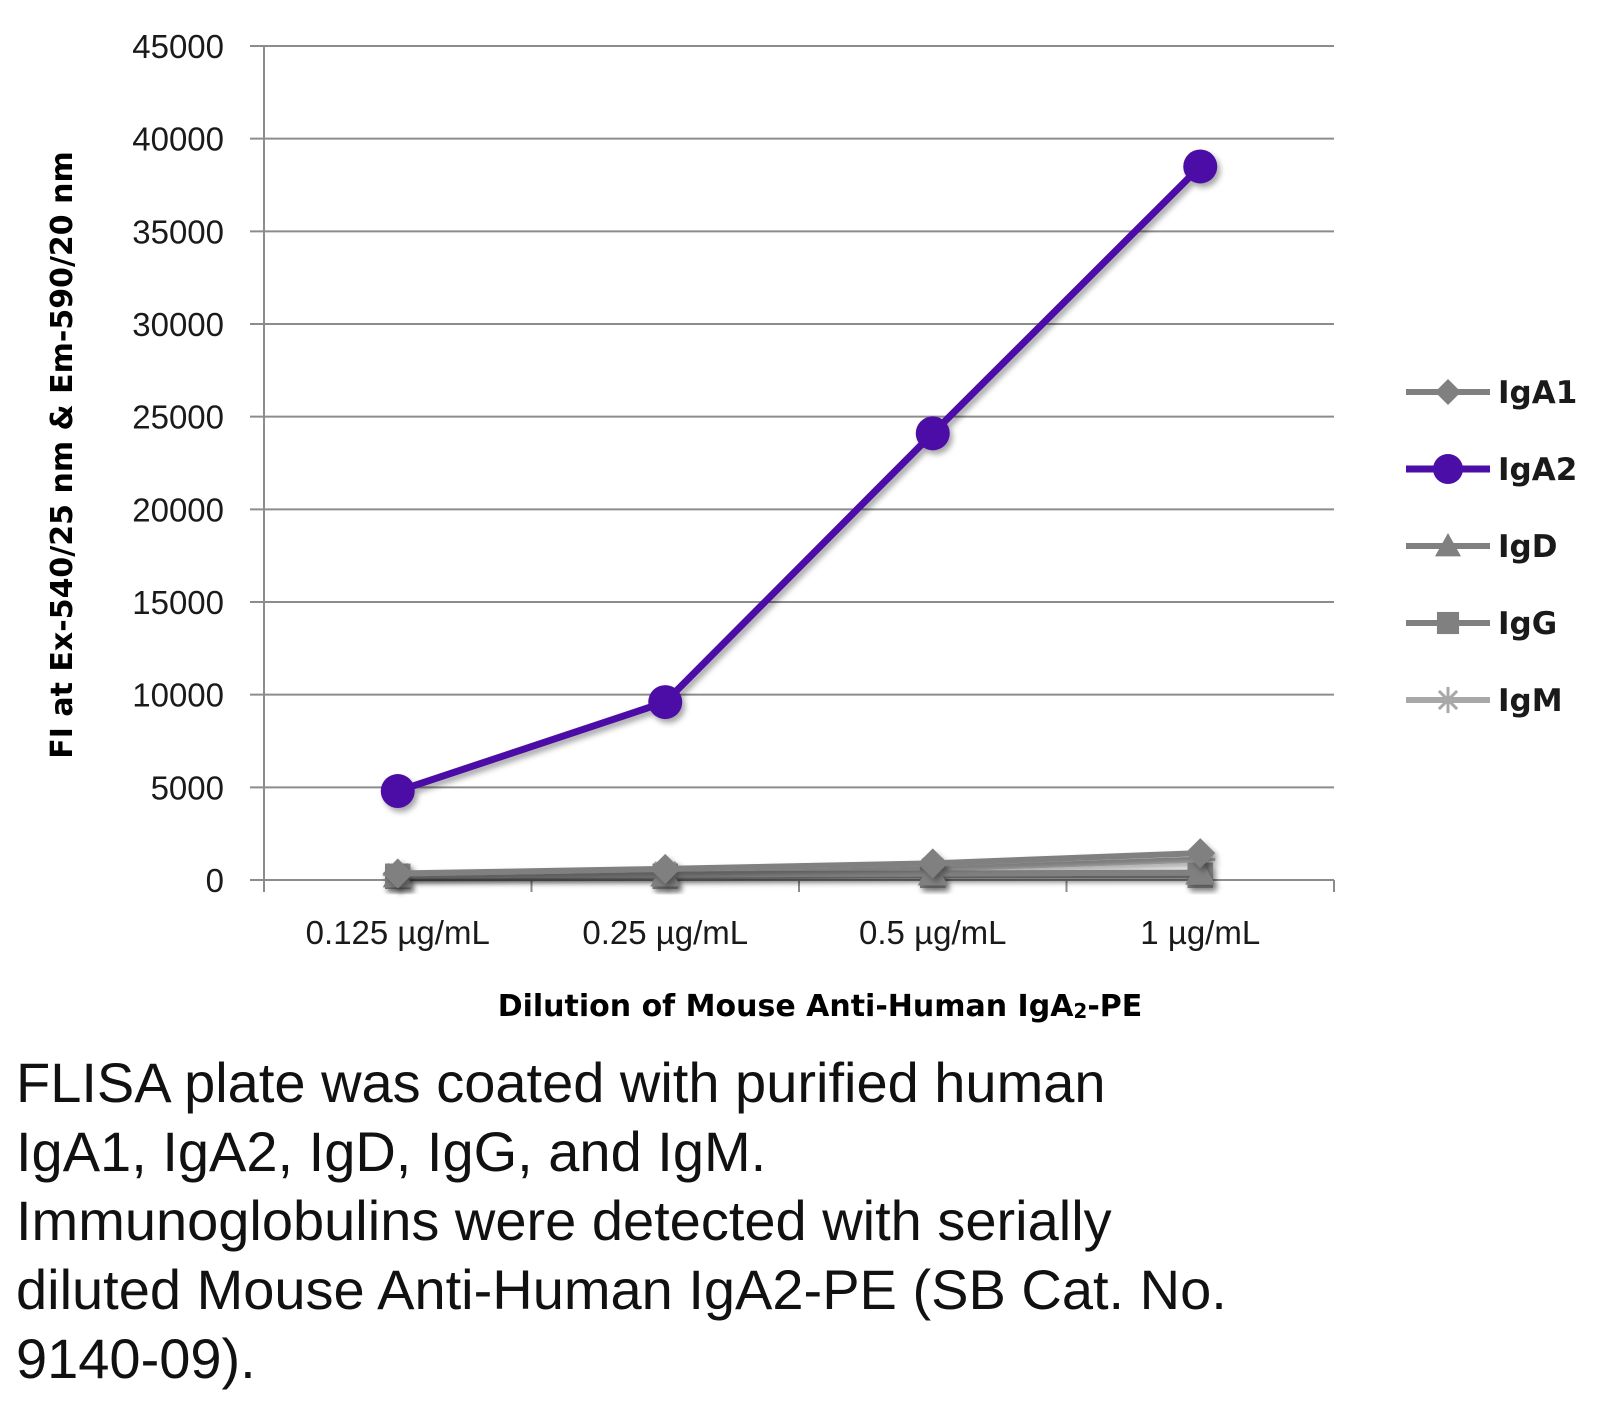 This screenshot has height=1428, width=1605. Describe the element at coordinates (178, 602) in the screenshot. I see `y-tick-label: 15000` at that location.